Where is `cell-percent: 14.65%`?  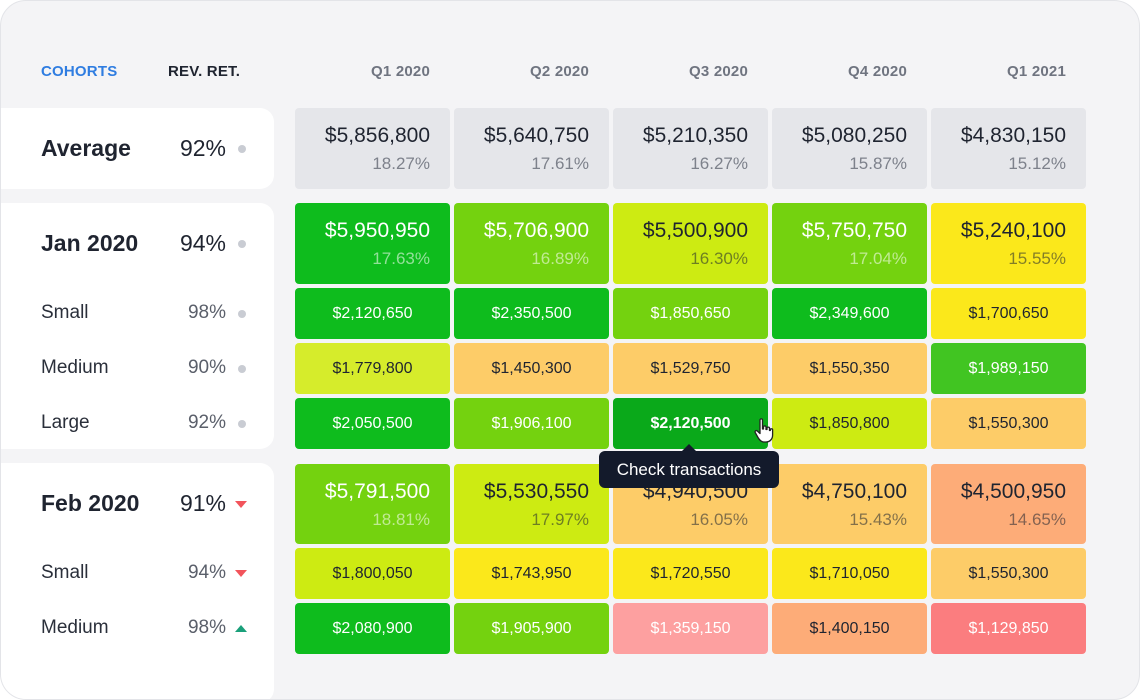
cell-percent: 14.65% is located at coordinates (1037, 519).